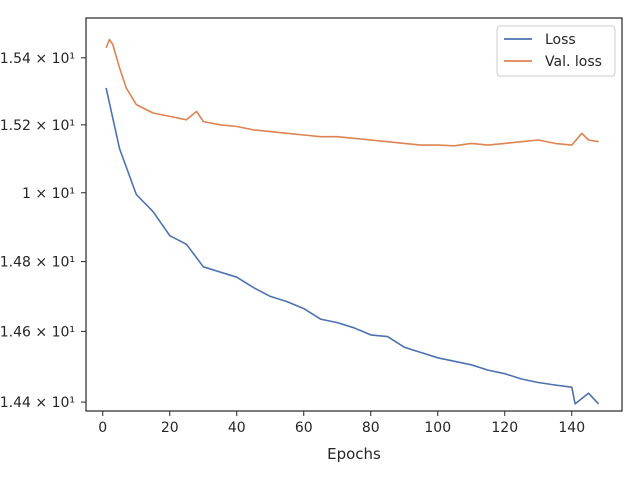  What do you see at coordinates (37, 263) in the screenshot?
I see `y-tick-label: 1.48 × 10¹` at bounding box center [37, 263].